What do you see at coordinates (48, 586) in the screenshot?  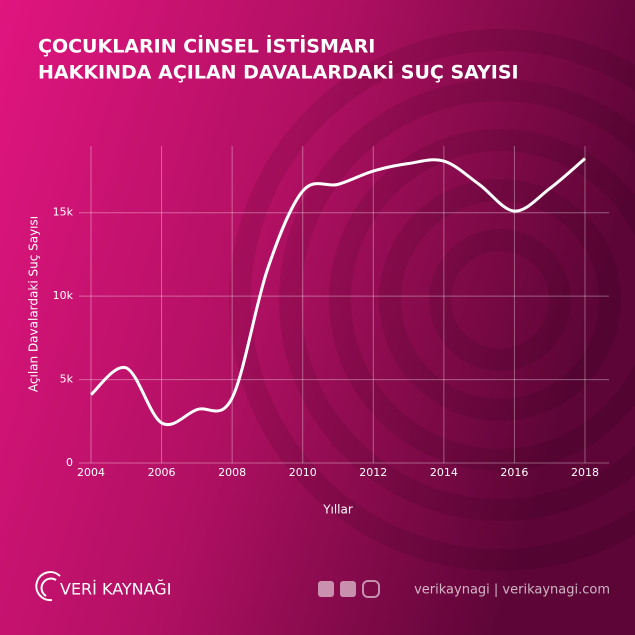 I see `logo` at bounding box center [48, 586].